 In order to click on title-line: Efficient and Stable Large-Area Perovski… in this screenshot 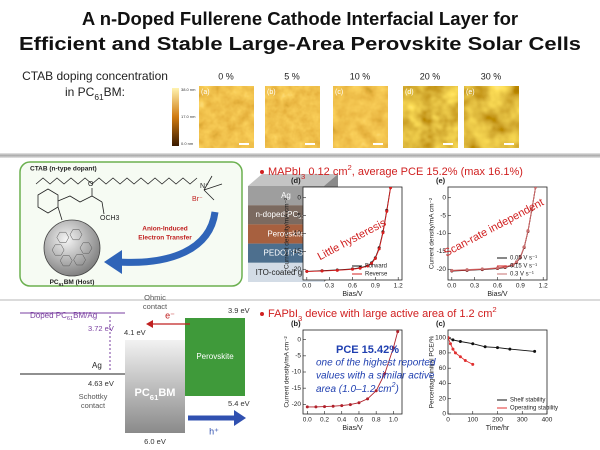, I will do `click(300, 43)`.